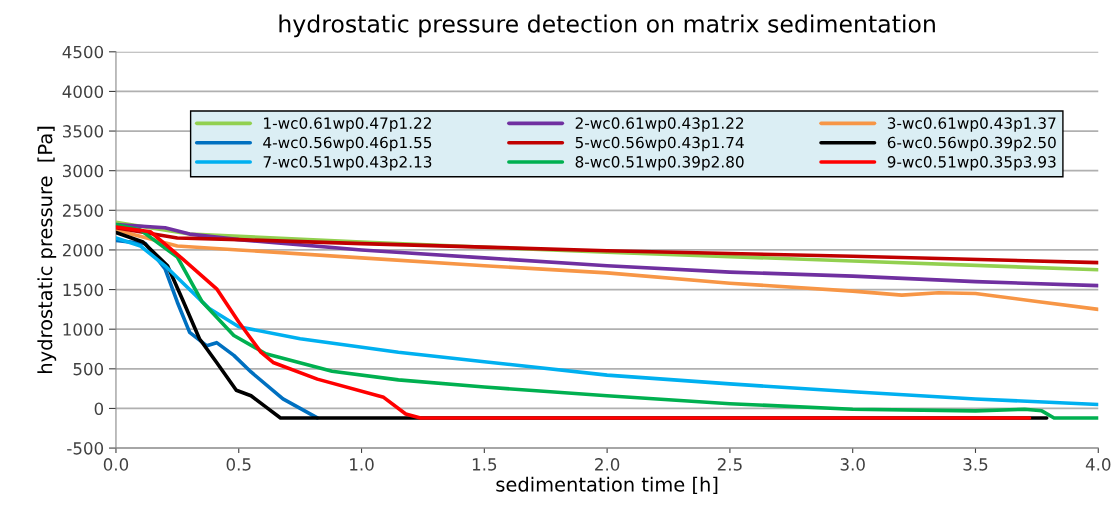  What do you see at coordinates (659, 124) in the screenshot?
I see `legend-label: 2-wc0.61wp0.43p1.22` at bounding box center [659, 124].